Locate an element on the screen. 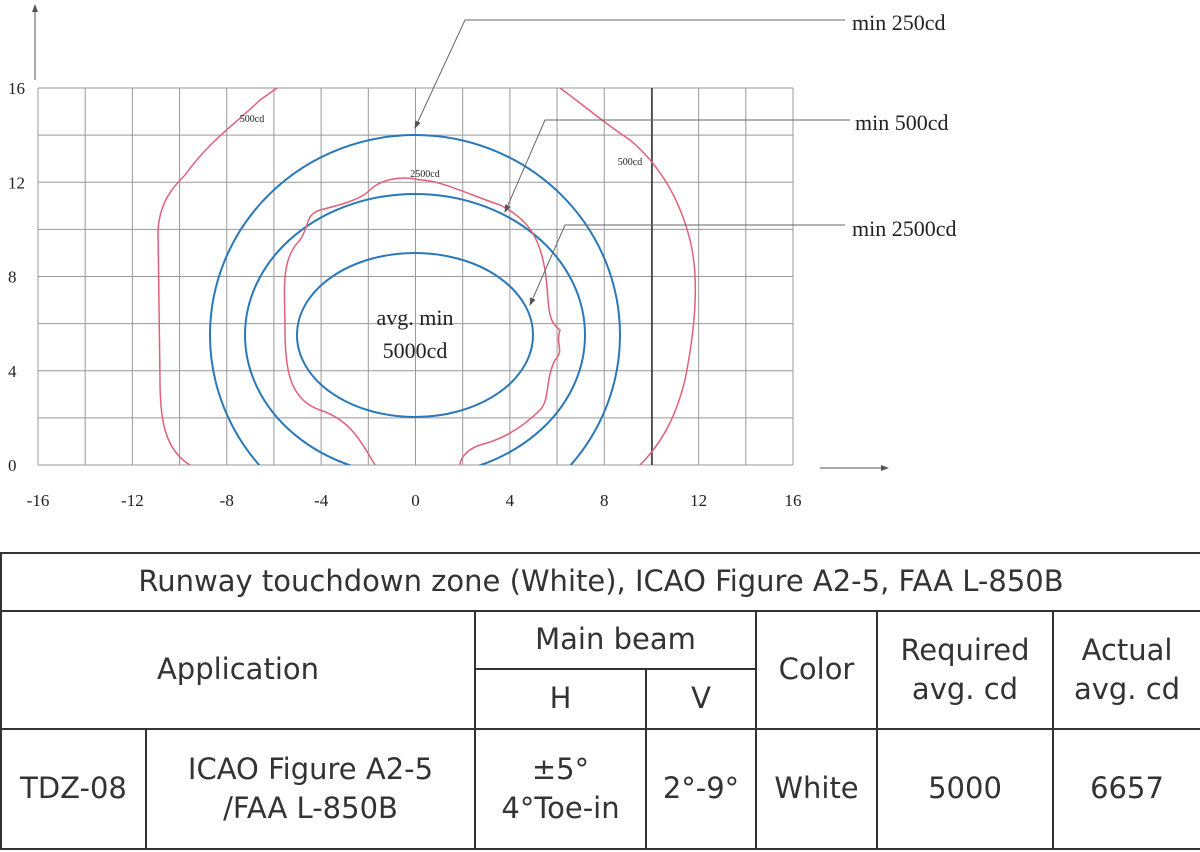 Image resolution: width=1200 pixels, height=852 pixels. header-cell: Required avg. cd is located at coordinates (965, 670).